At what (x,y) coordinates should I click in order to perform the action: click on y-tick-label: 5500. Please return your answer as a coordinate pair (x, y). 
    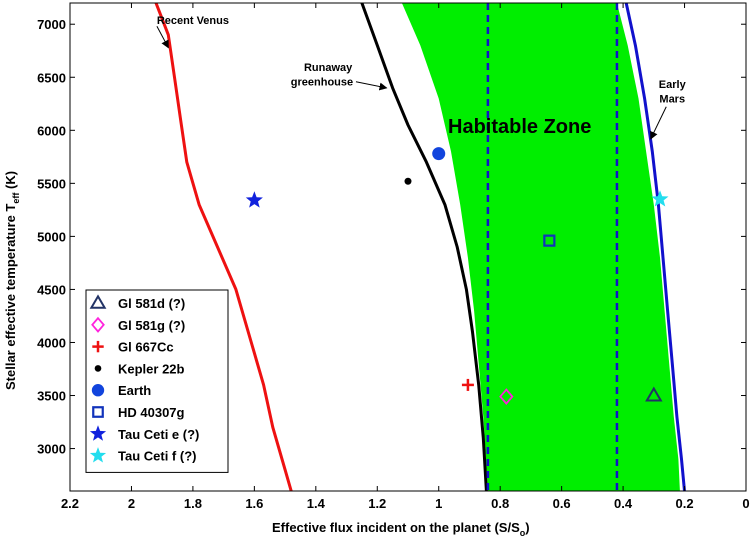
    Looking at the image, I should click on (51, 183).